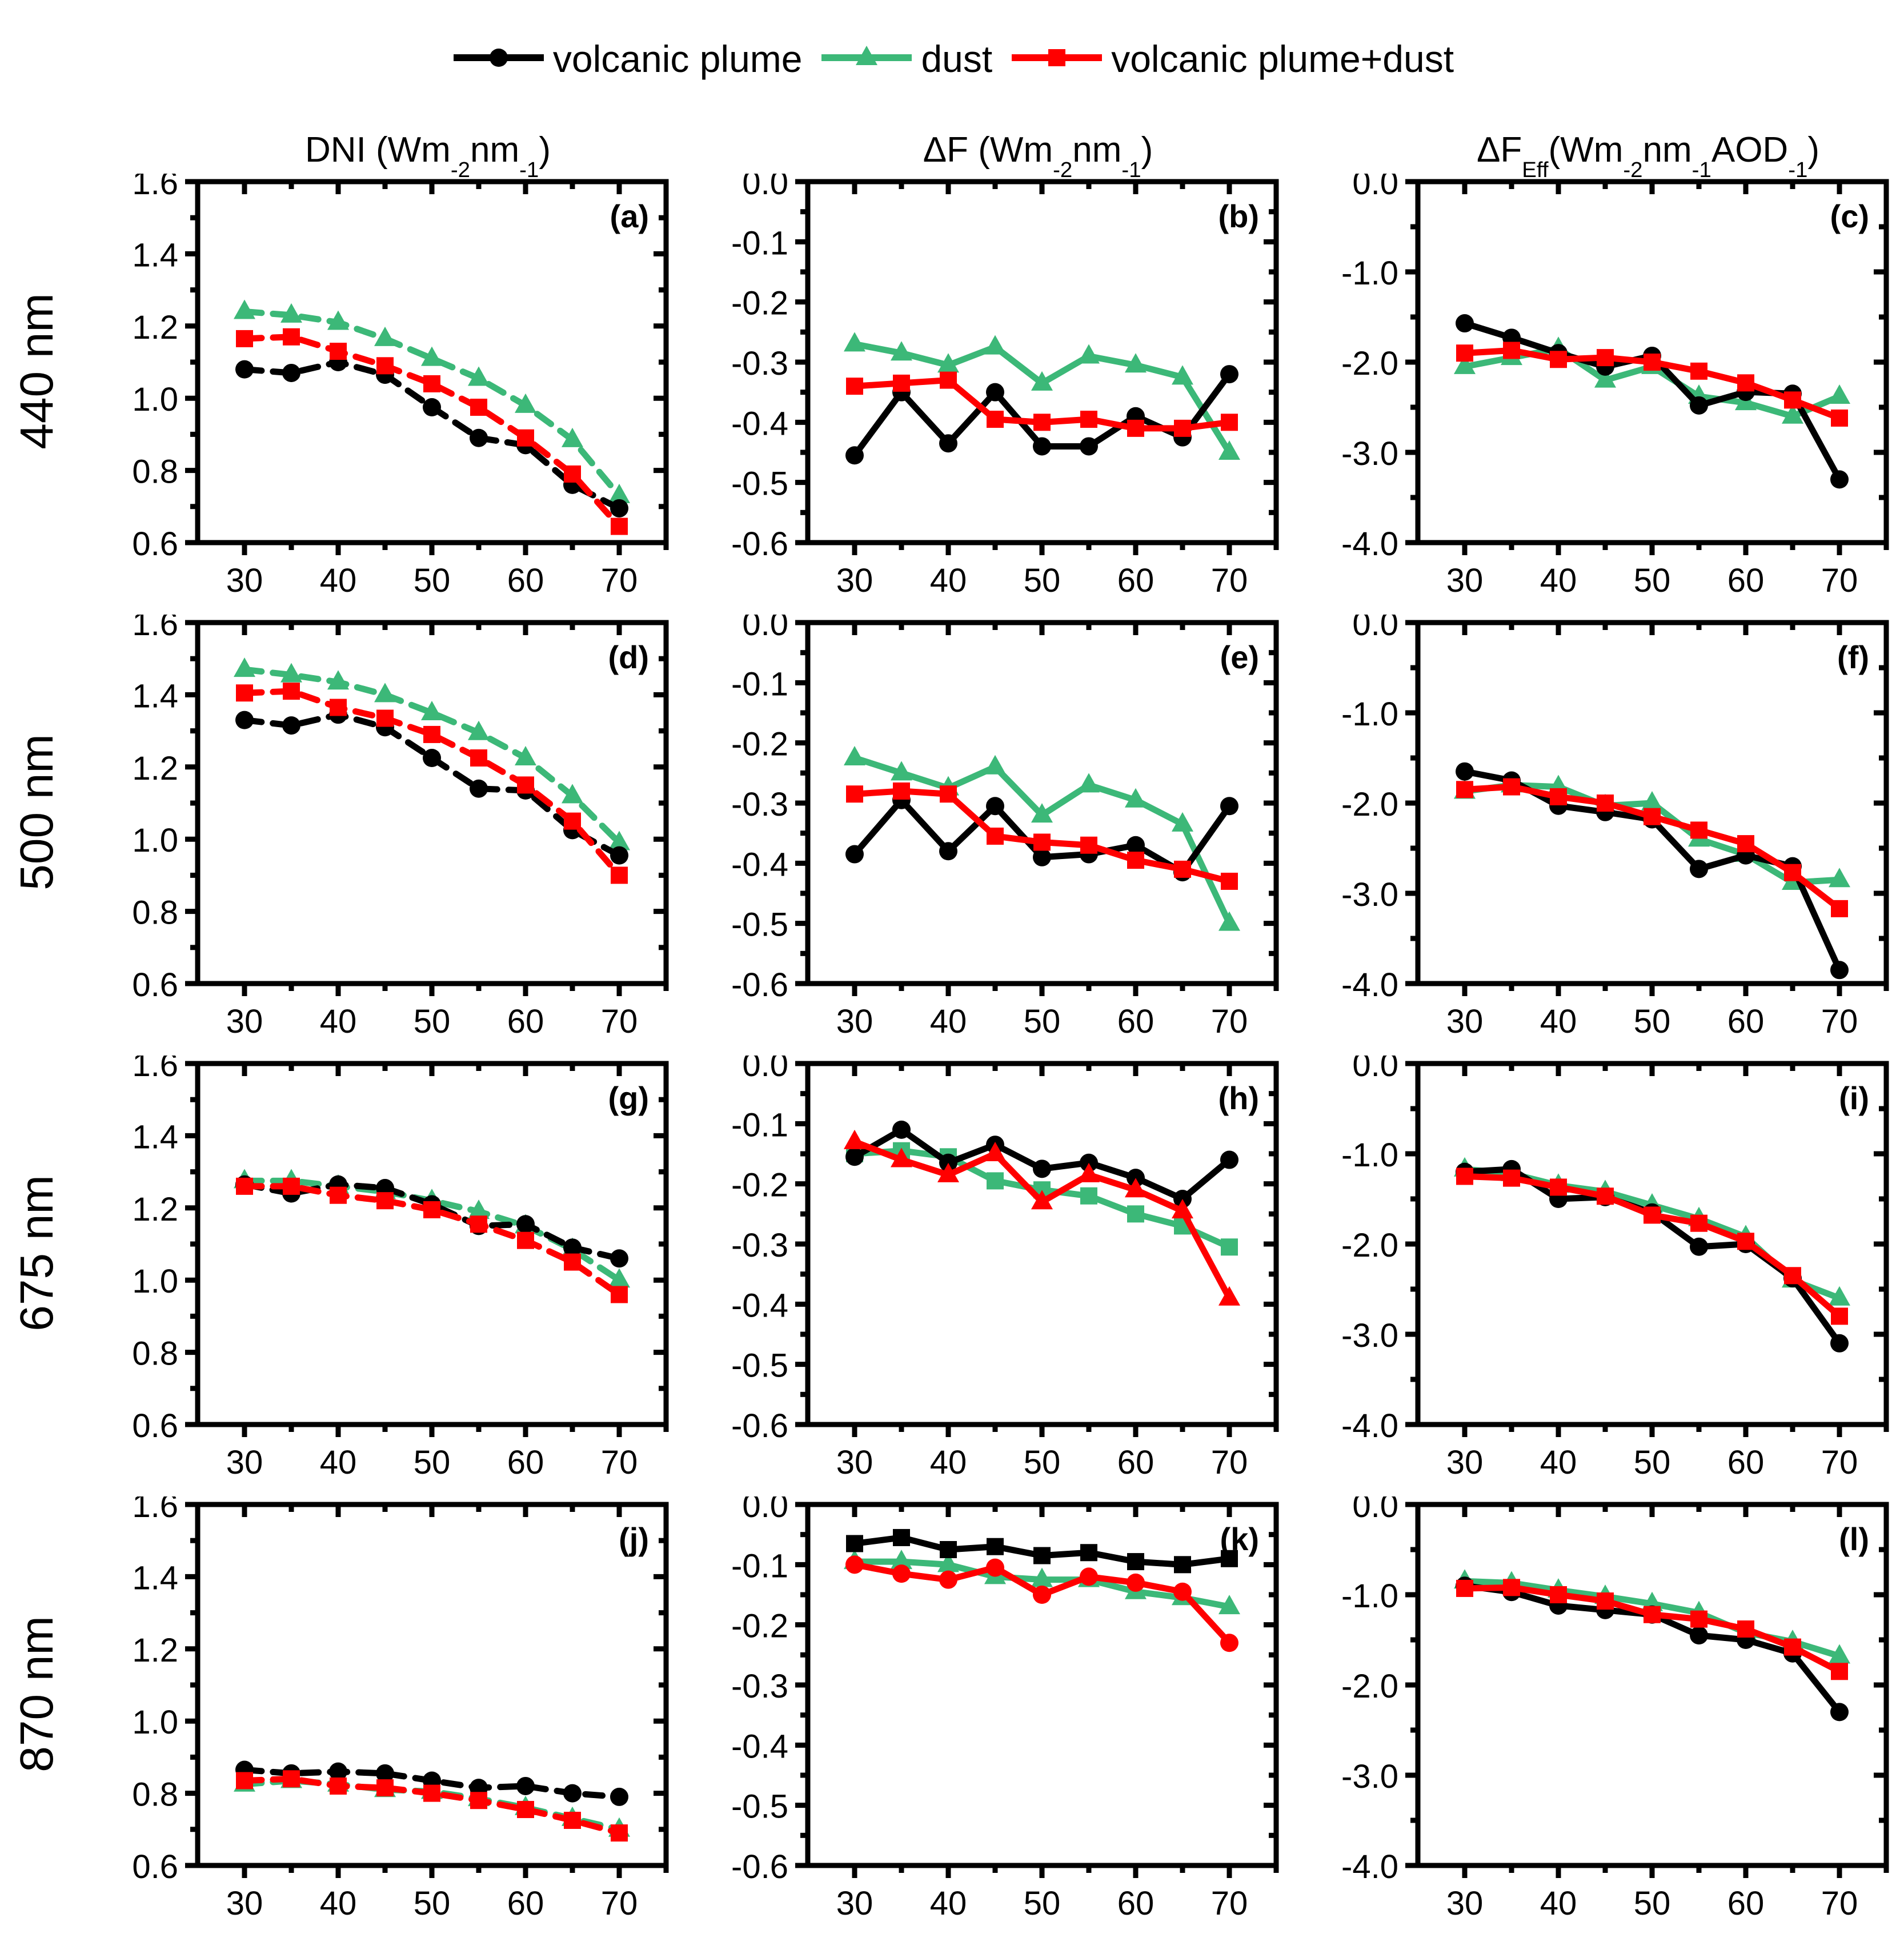 This screenshot has height=1938, width=1904. Describe the element at coordinates (155, 1577) in the screenshot. I see `y-tick-label: 1.4` at that location.